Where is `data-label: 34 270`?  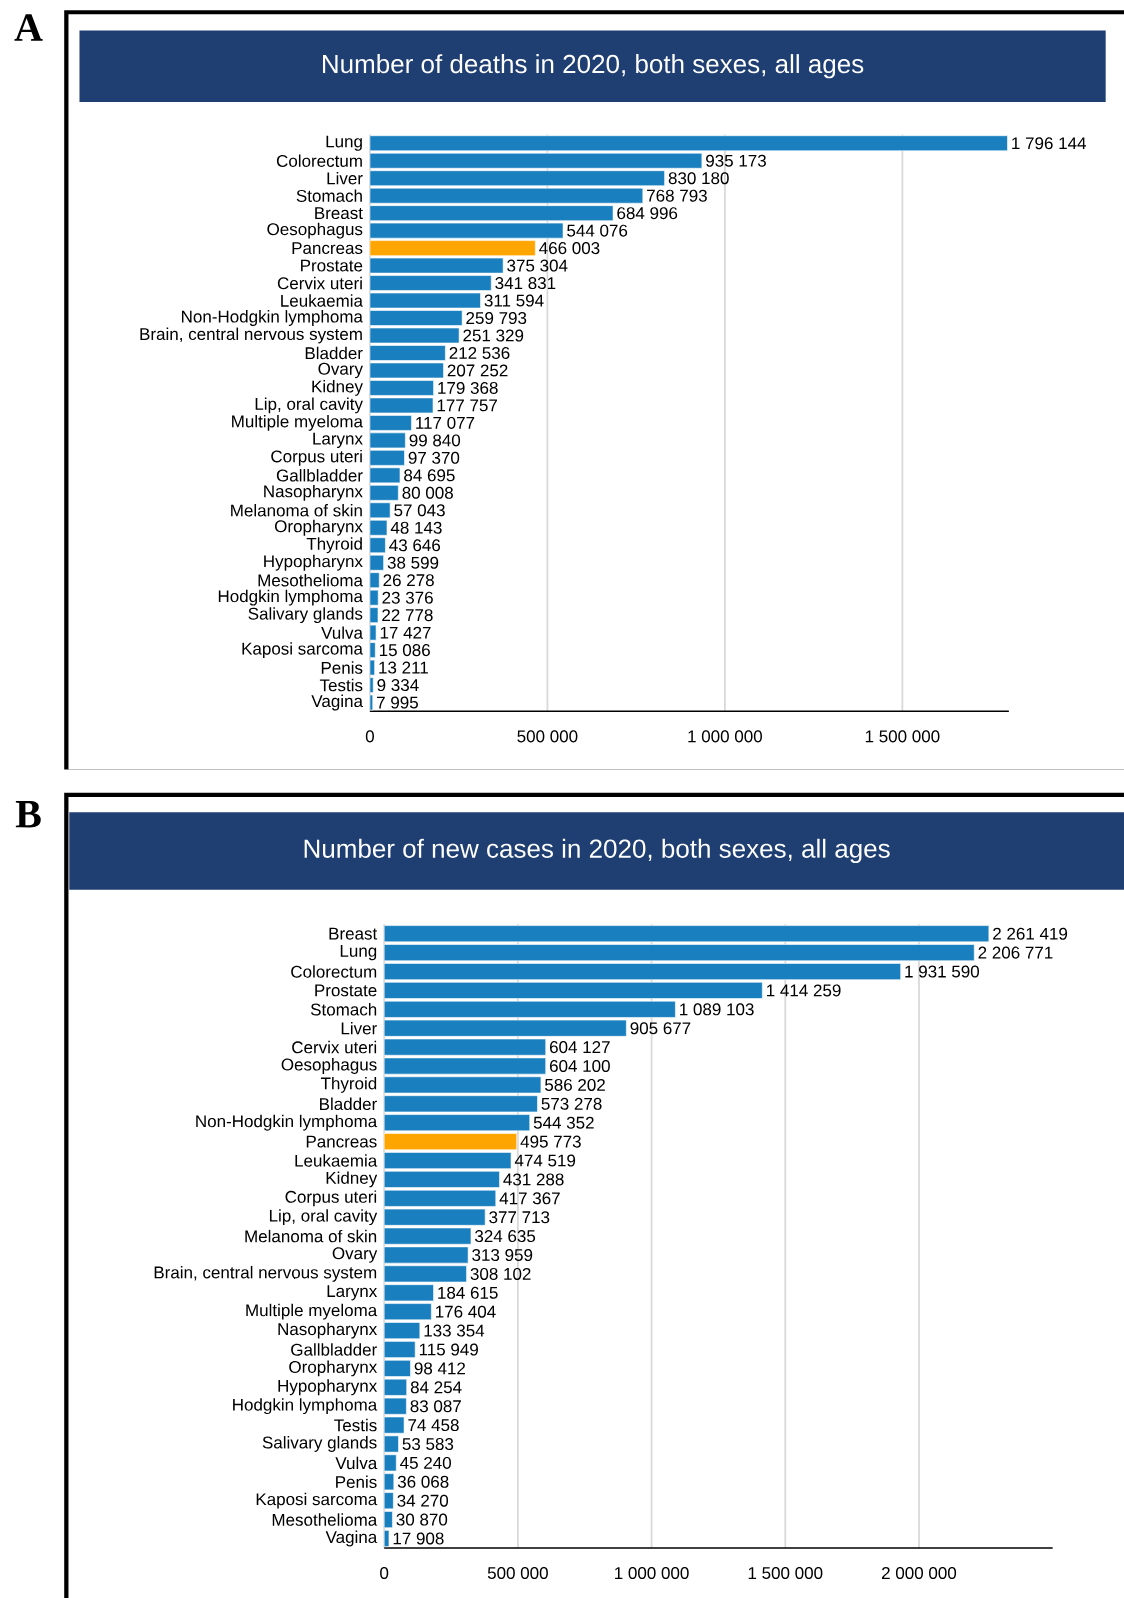 data-label: 34 270 is located at coordinates (423, 1500).